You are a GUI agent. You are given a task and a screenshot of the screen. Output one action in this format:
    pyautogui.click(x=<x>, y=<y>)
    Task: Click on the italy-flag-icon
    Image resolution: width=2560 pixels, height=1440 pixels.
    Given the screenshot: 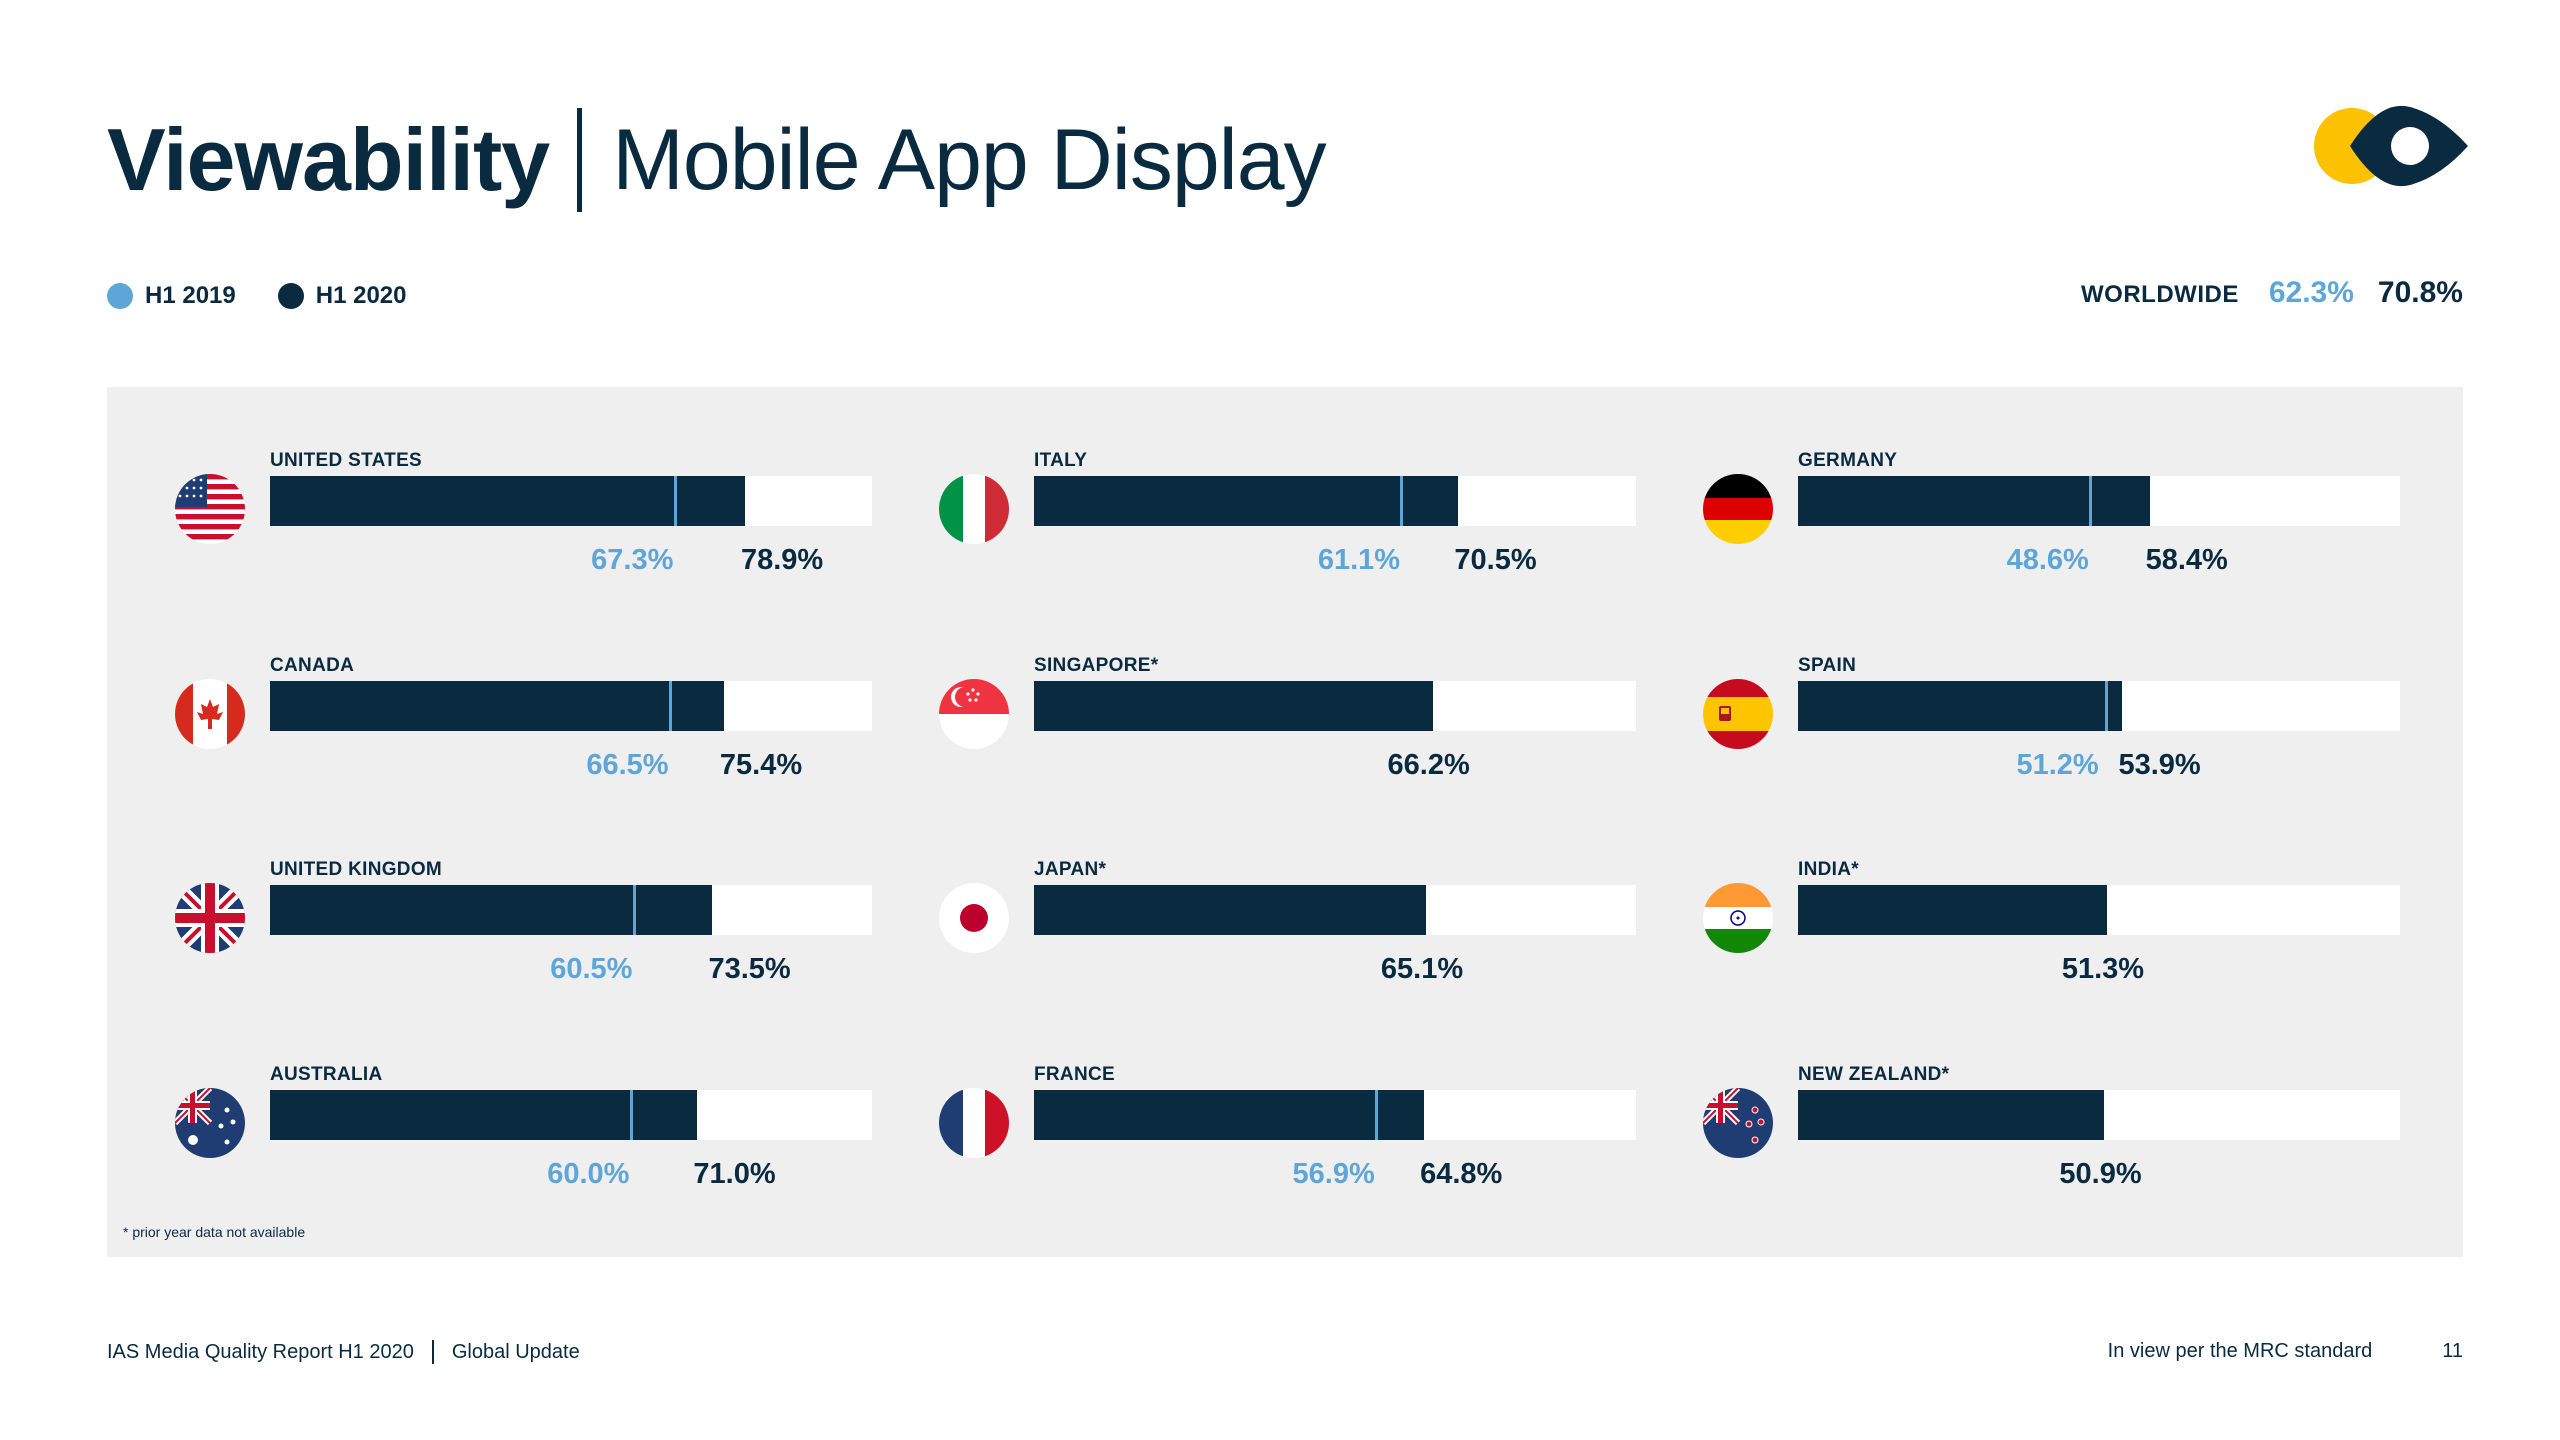 What is the action you would take?
    pyautogui.click(x=974, y=509)
    